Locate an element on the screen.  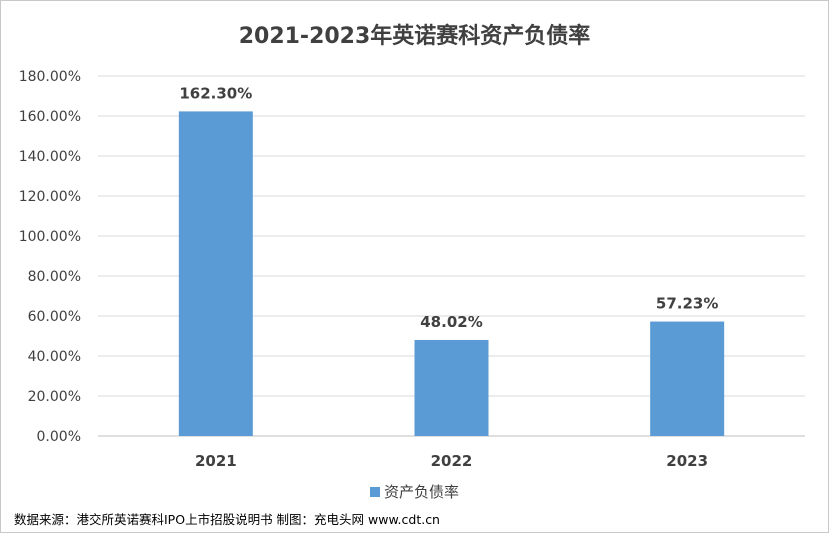
legend-swatch is located at coordinates (374, 492).